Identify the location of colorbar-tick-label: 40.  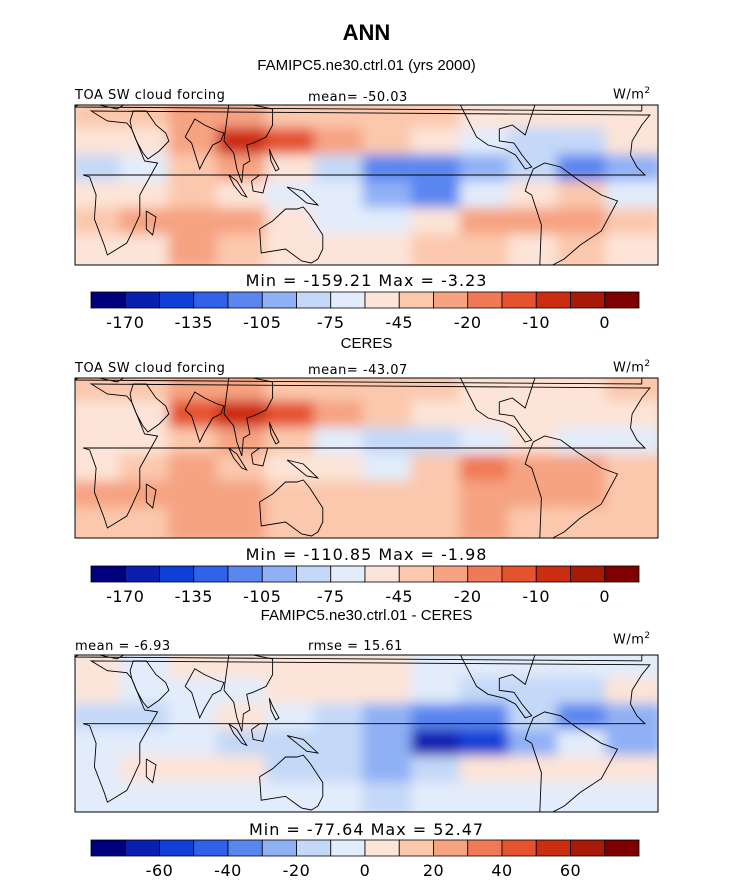
(501, 870).